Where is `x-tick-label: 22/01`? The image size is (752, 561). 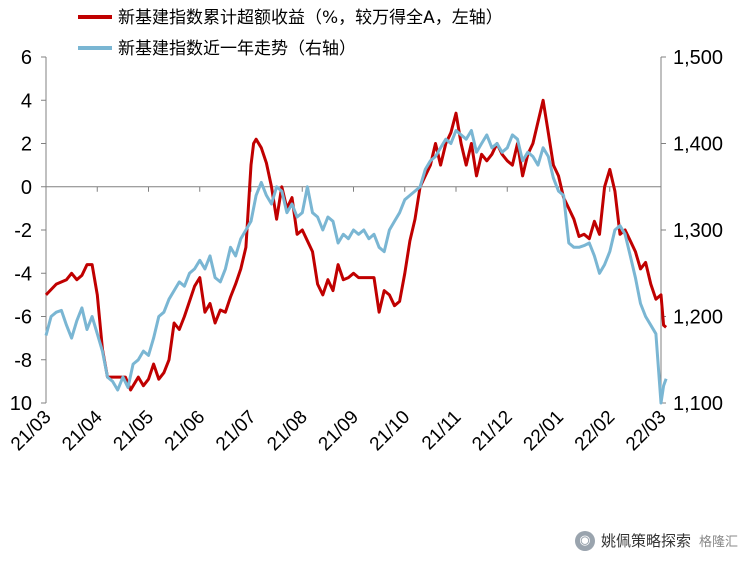 x-tick-label: 22/01 is located at coordinates (544, 431).